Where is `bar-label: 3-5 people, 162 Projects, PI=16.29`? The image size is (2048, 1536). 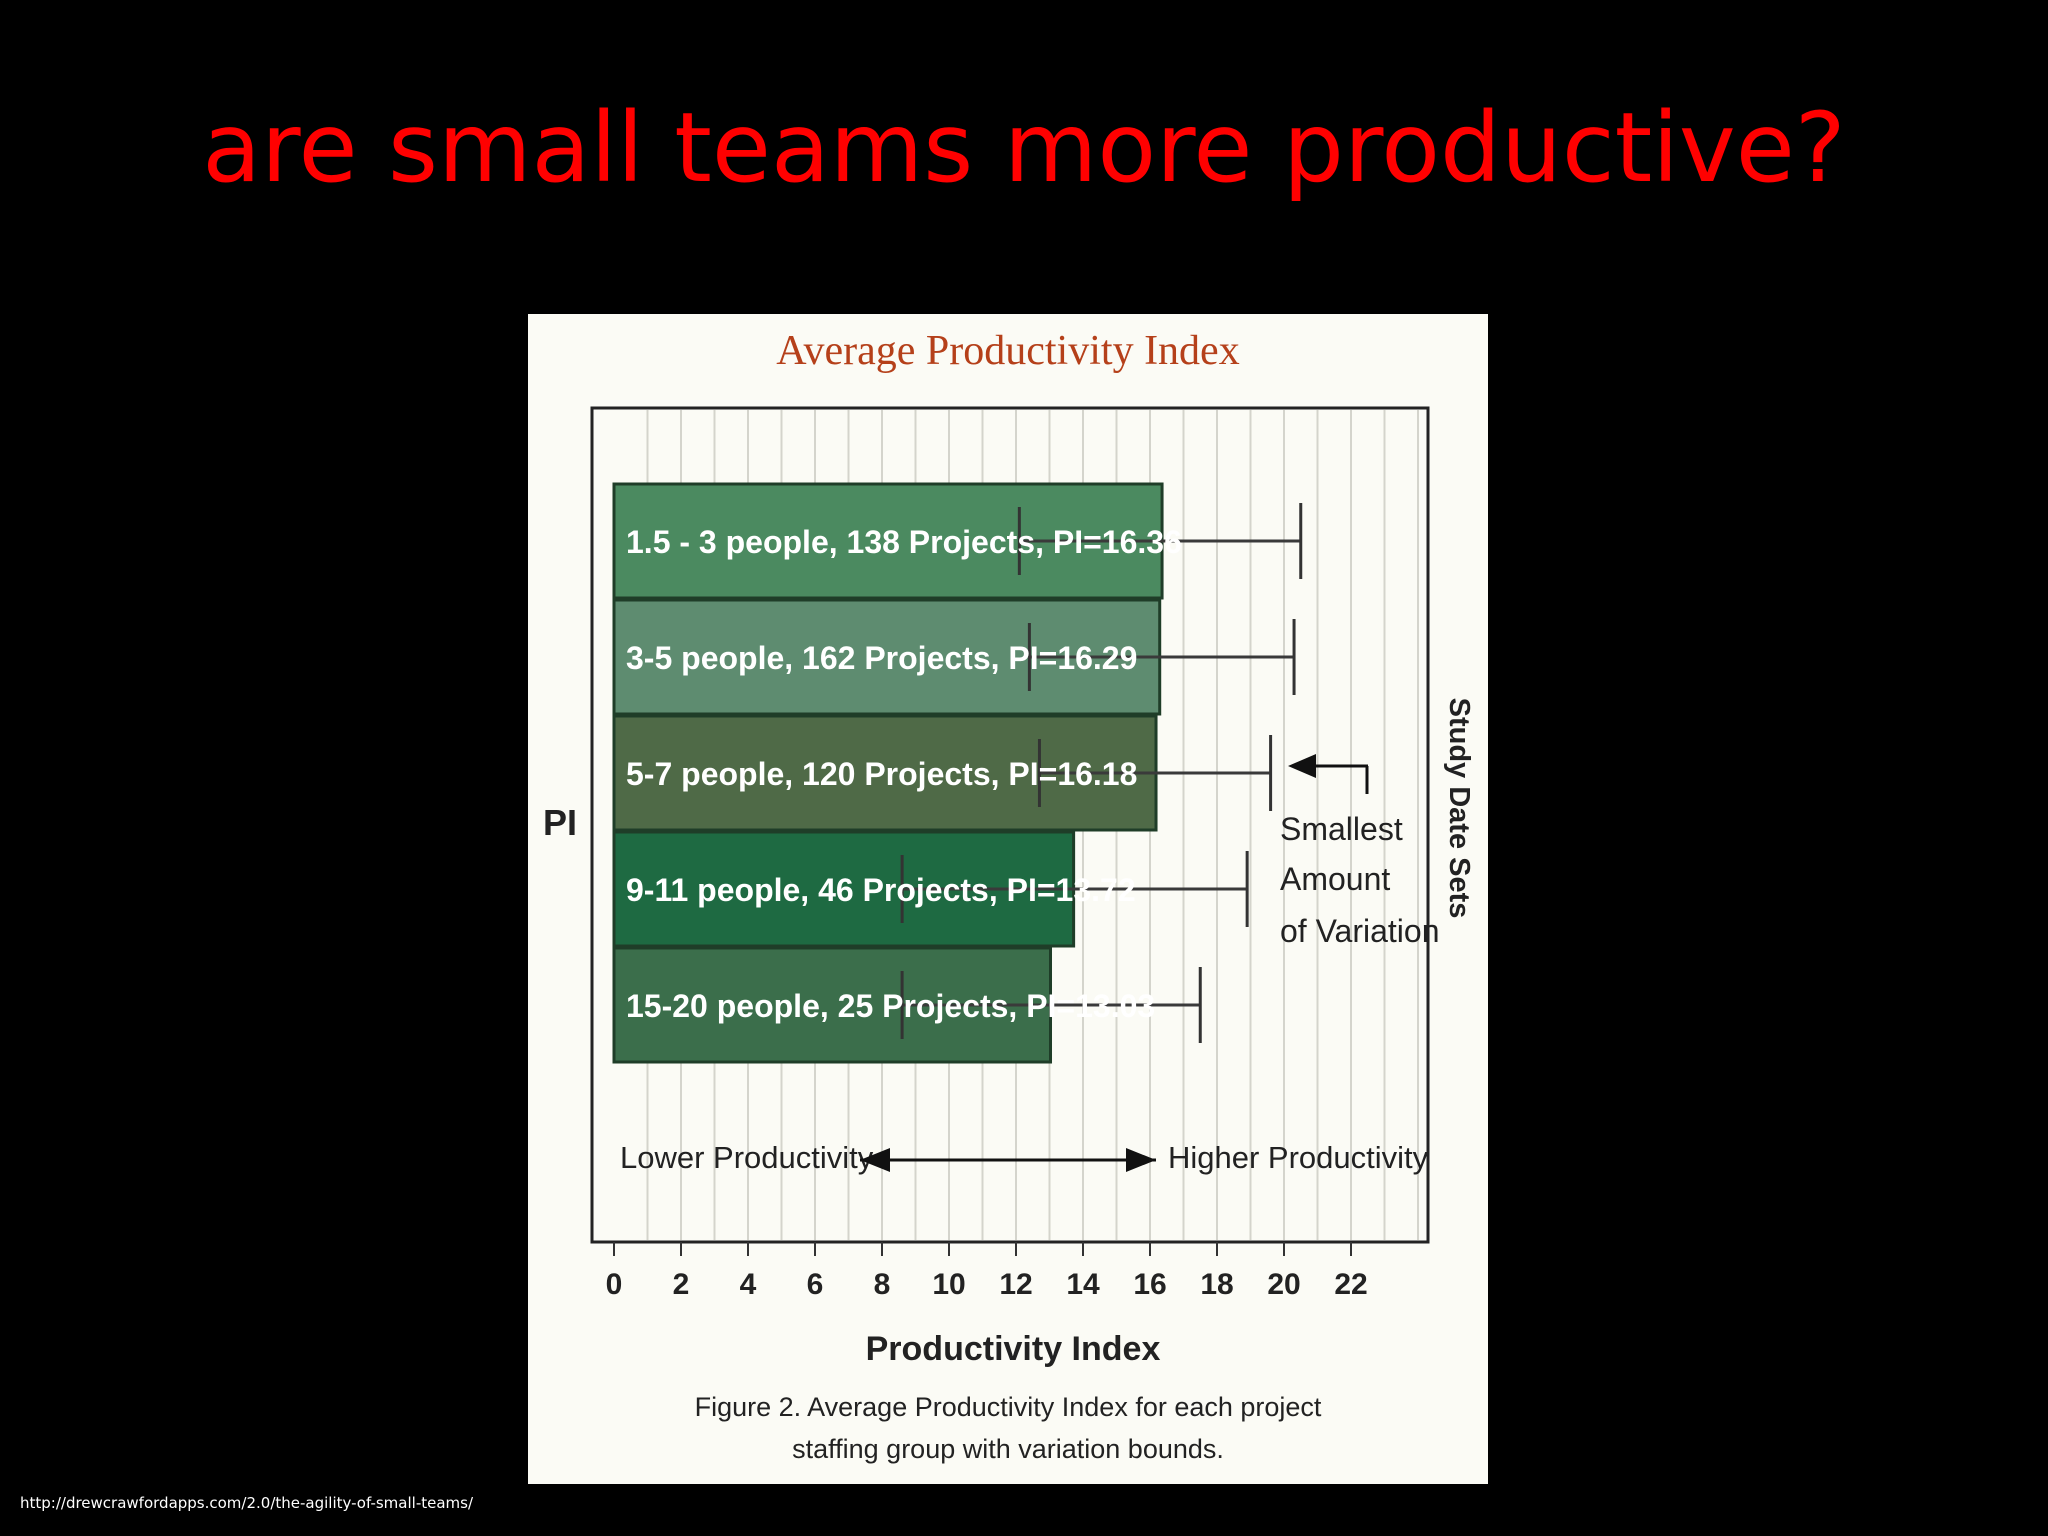
bar-label: 3-5 people, 162 Projects, PI=16.29 is located at coordinates (881, 658).